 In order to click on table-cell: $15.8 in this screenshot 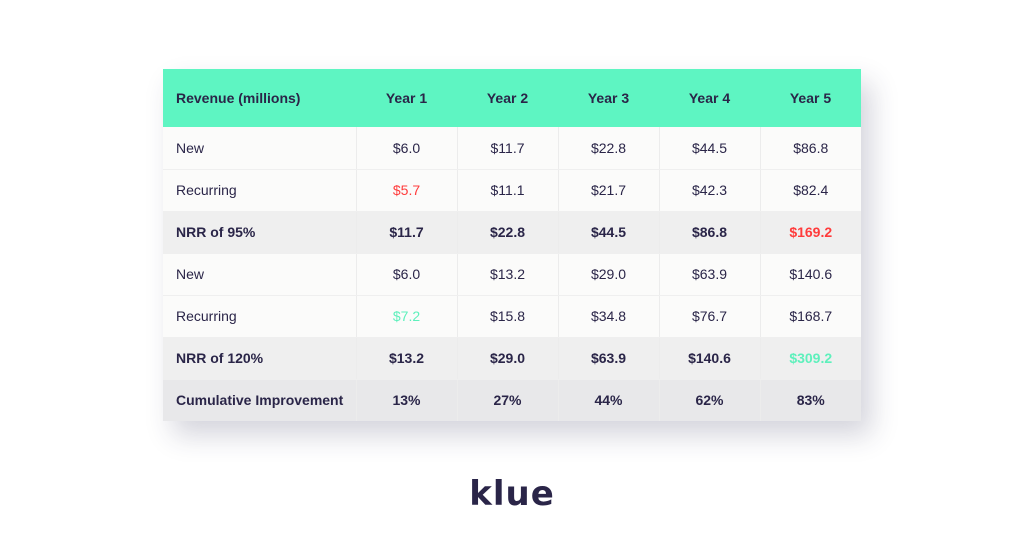, I will do `click(508, 316)`.